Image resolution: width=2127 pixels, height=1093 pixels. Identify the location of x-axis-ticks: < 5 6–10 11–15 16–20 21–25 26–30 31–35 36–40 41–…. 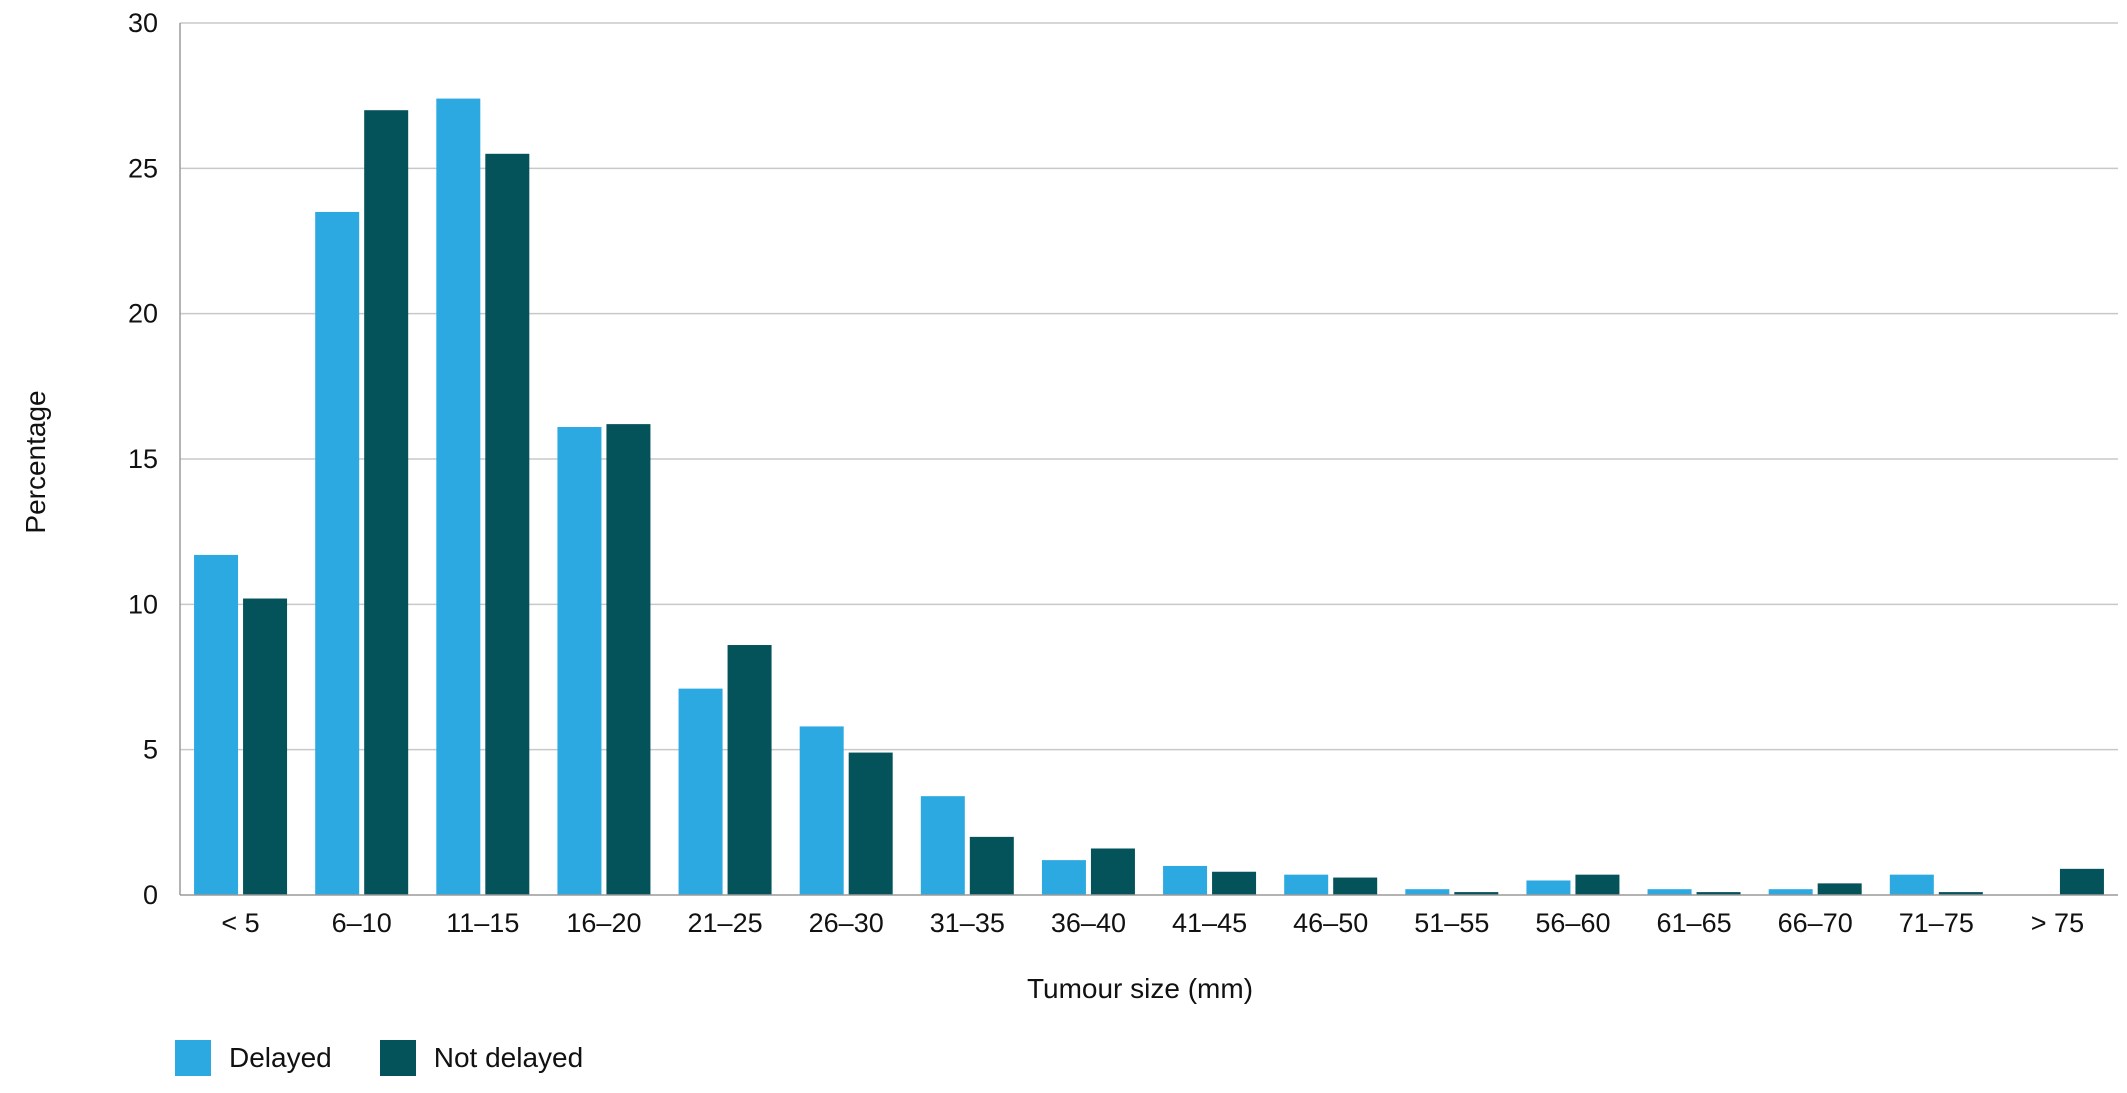
(1152, 923).